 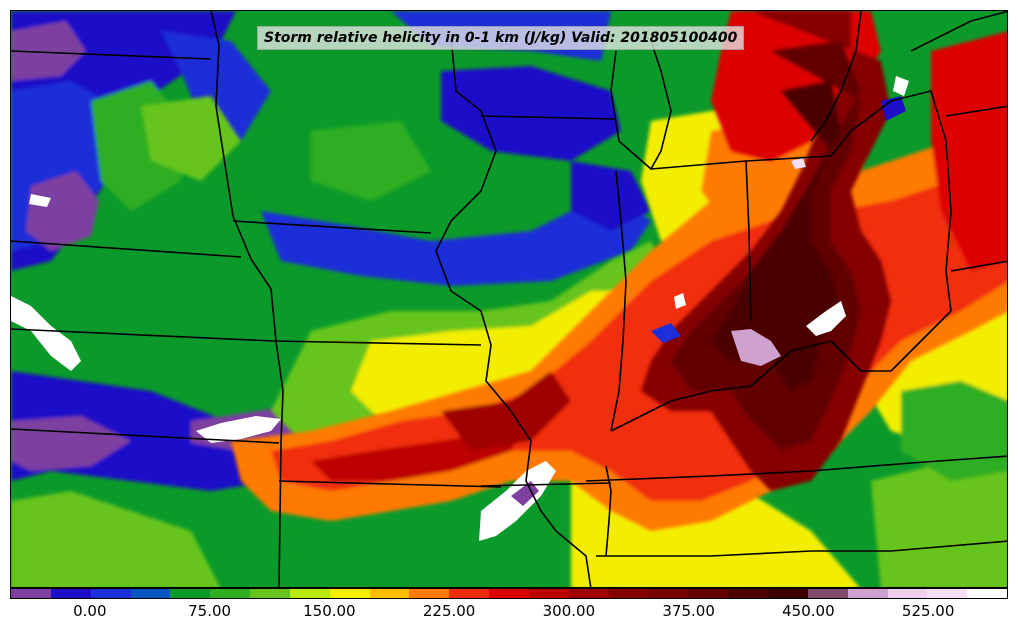 I want to click on border-great-lakes-north, so click(x=836, y=76).